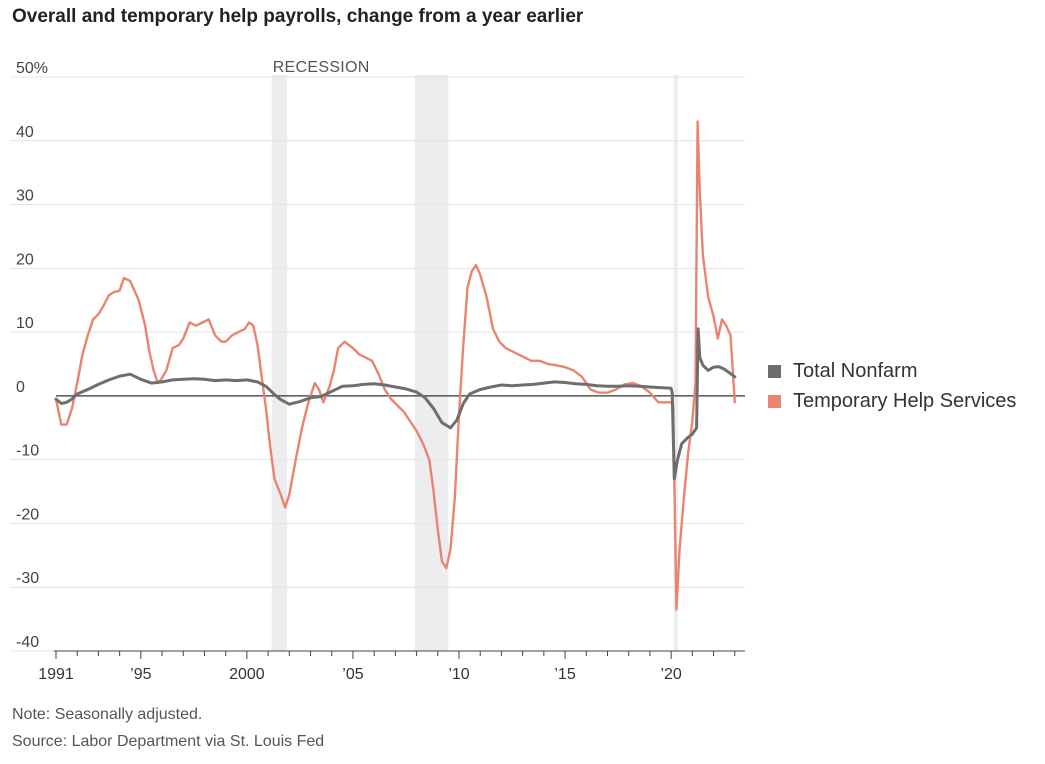 Image resolution: width=1045 pixels, height=764 pixels. I want to click on y-tick-label: -30, so click(27, 578).